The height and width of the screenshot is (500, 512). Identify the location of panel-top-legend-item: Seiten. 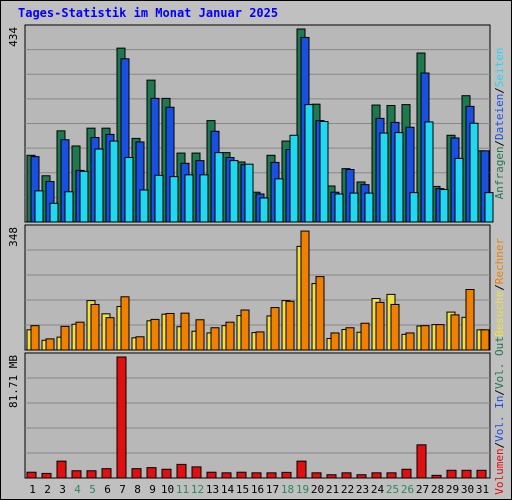
(499, 67).